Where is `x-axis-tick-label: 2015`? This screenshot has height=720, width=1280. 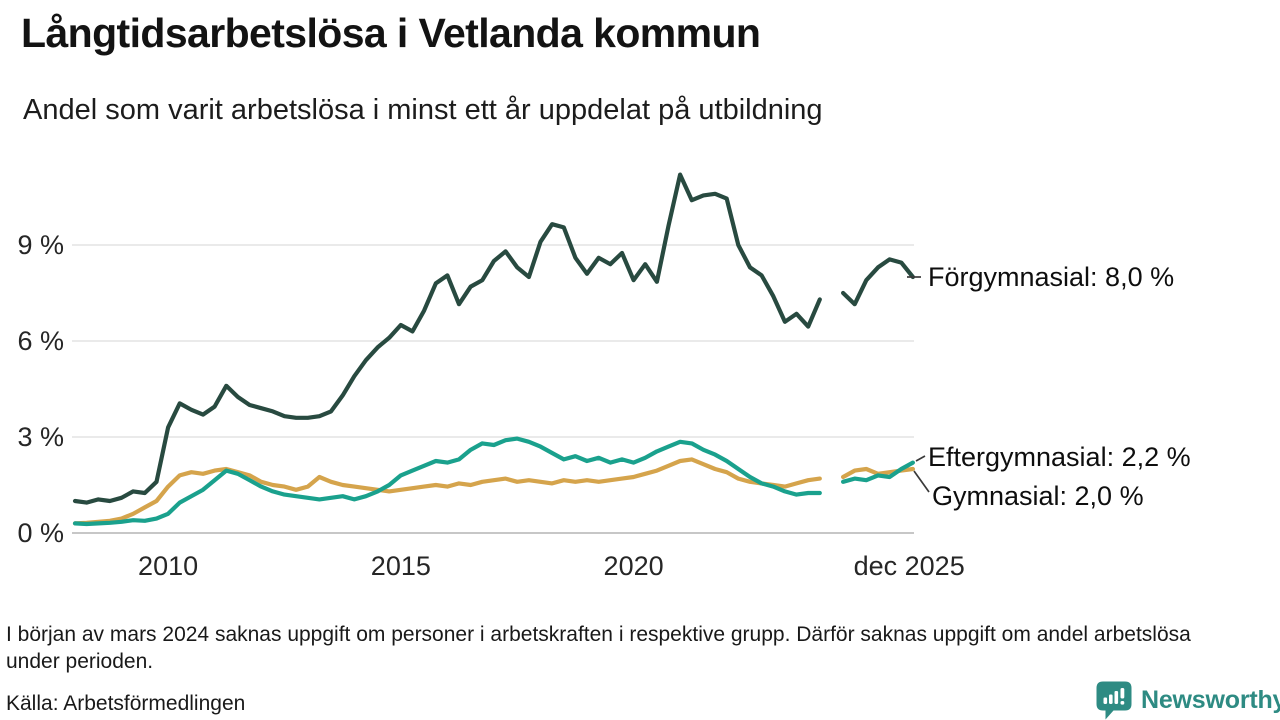
x-axis-tick-label: 2015 is located at coordinates (400, 566).